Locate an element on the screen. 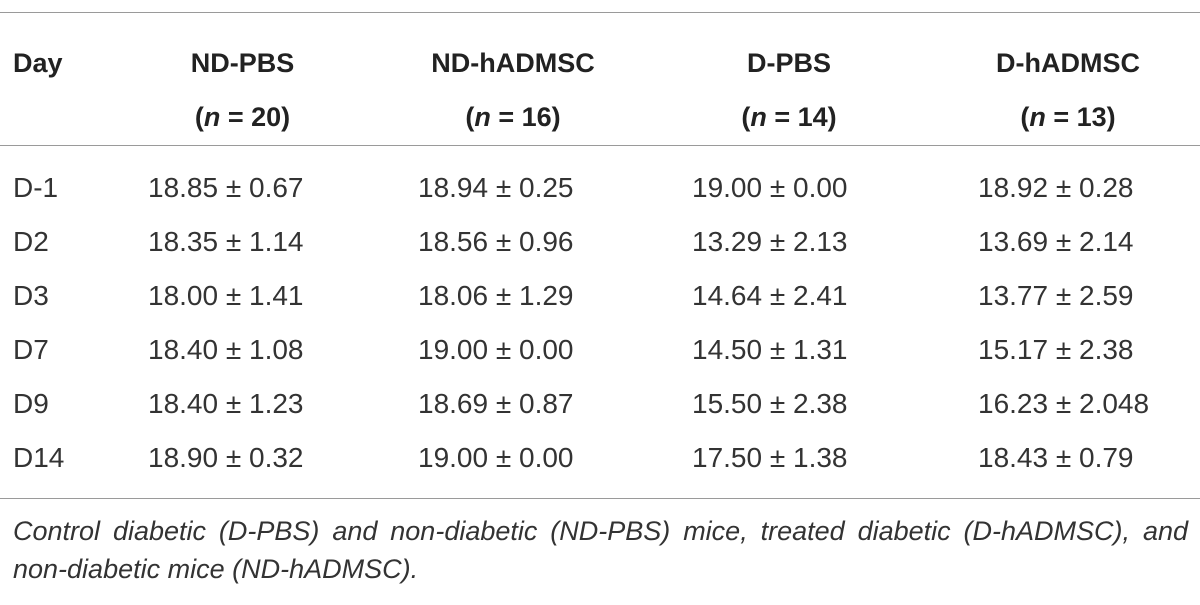 The height and width of the screenshot is (605, 1200). header-nd-hadmsc: ND-hADMSC (n = 16) is located at coordinates (513, 90).